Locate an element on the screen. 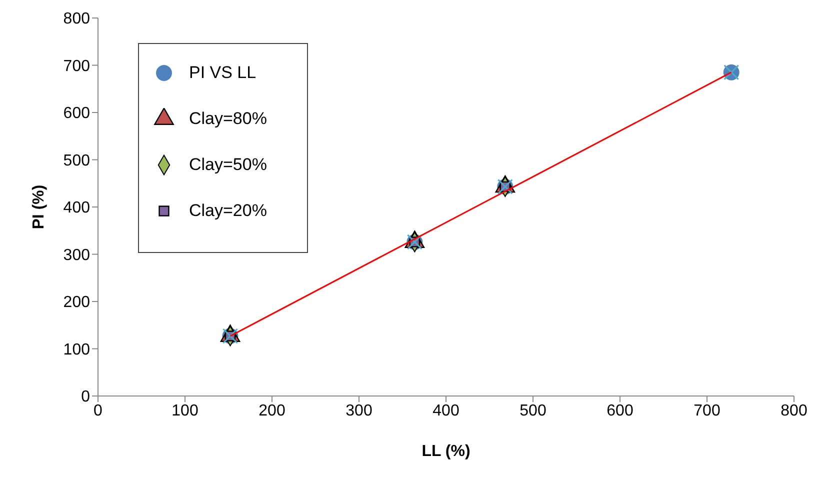  y-tick-label: 600 is located at coordinates (76, 113).